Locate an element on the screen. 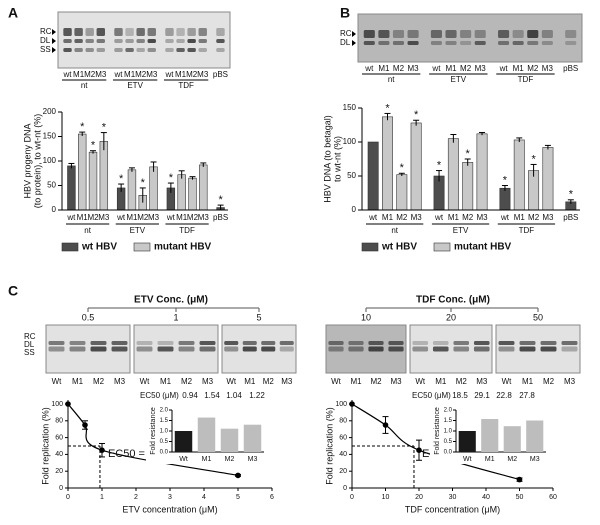  legend-swatch is located at coordinates (442, 247).